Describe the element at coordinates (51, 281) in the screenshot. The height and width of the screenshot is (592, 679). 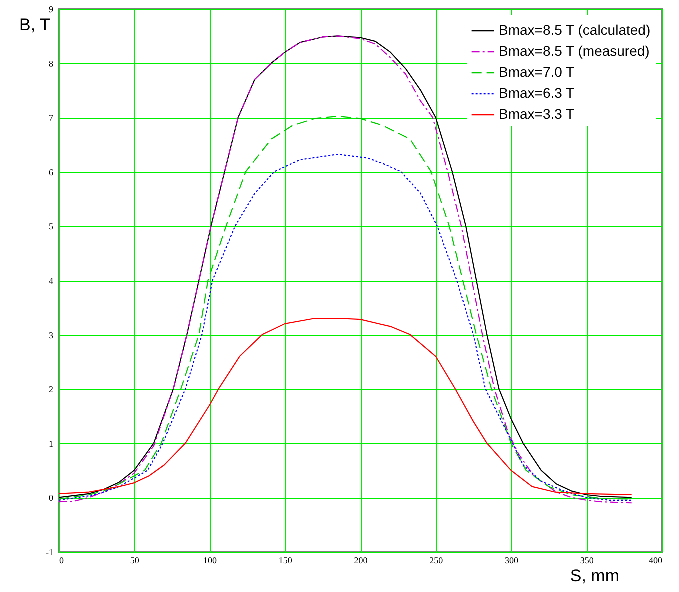
I see `y-tick-label: 4` at that location.